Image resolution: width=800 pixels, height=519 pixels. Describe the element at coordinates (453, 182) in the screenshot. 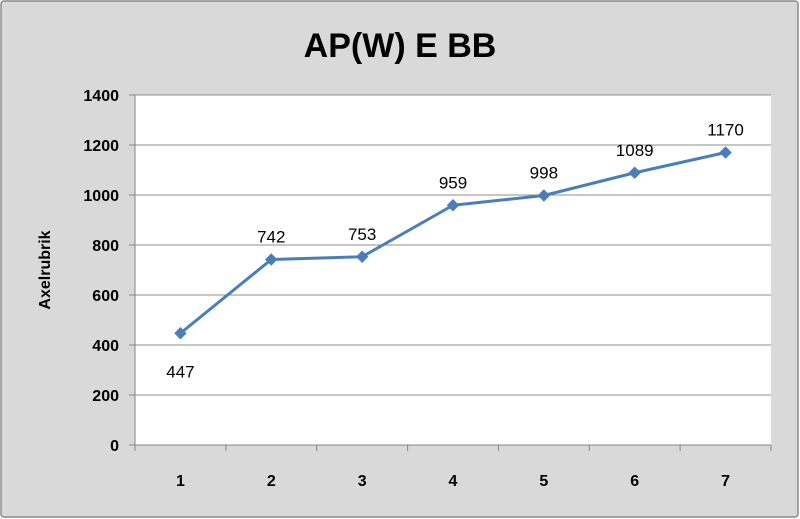

I see `data-label: 959` at that location.